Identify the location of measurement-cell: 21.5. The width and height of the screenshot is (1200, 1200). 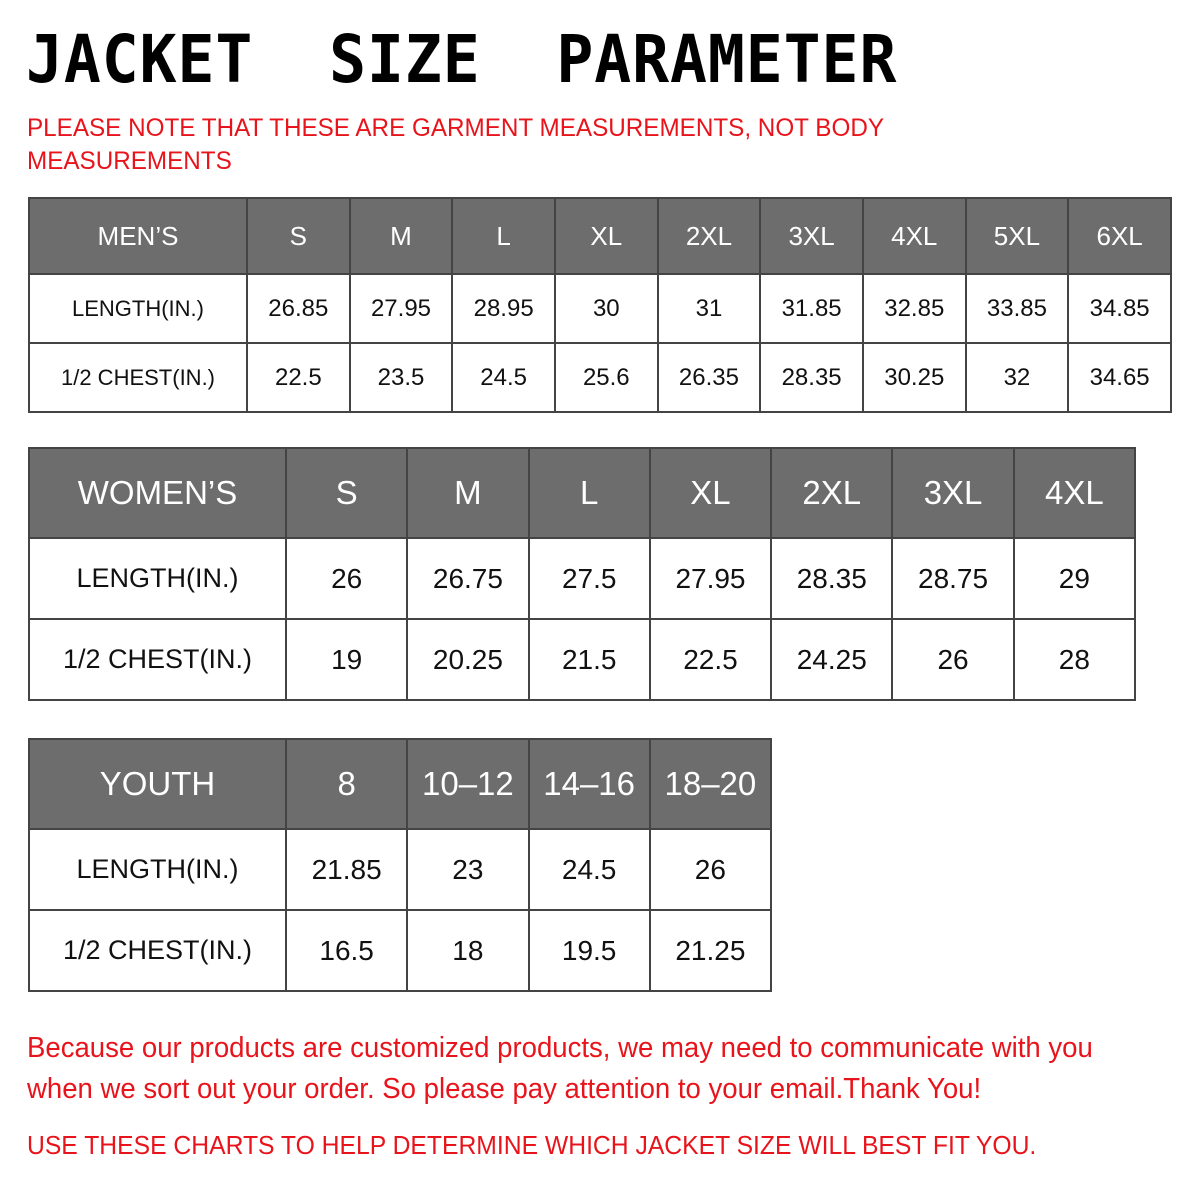
(589, 659).